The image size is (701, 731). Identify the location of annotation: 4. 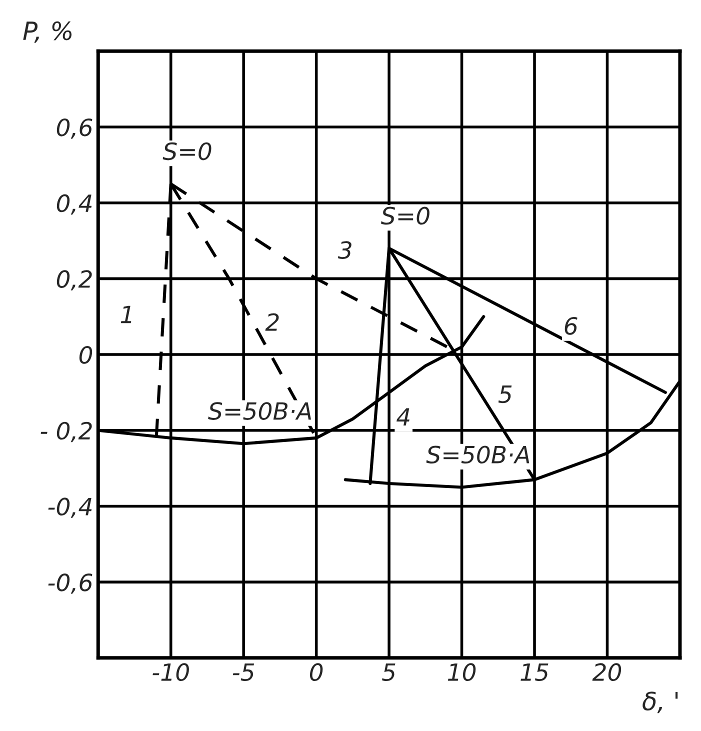
(403, 417).